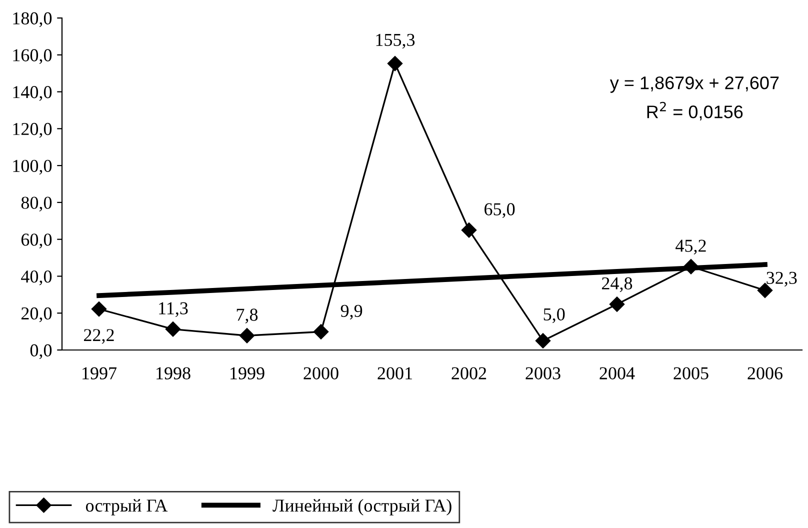  I want to click on data-label: 155,3, so click(395, 41).